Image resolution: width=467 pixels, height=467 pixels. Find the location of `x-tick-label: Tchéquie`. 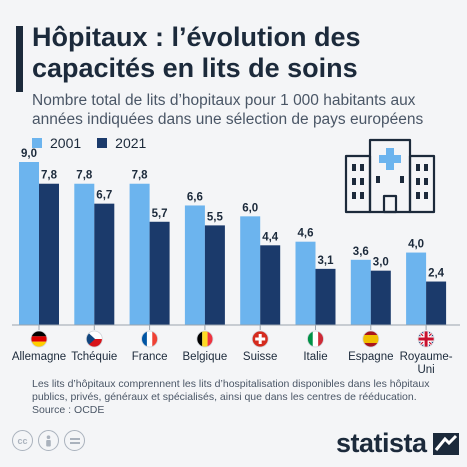

x-tick-label: Tchéquie is located at coordinates (94, 357).